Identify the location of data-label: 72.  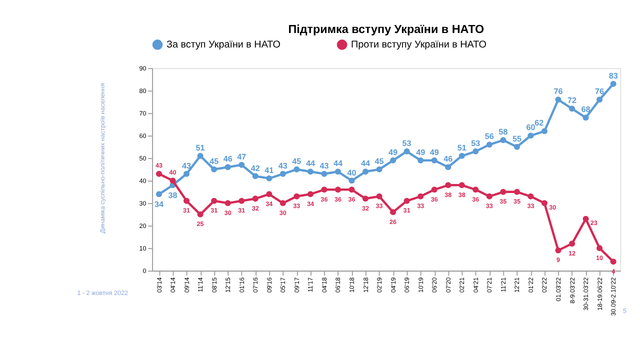
(573, 101).